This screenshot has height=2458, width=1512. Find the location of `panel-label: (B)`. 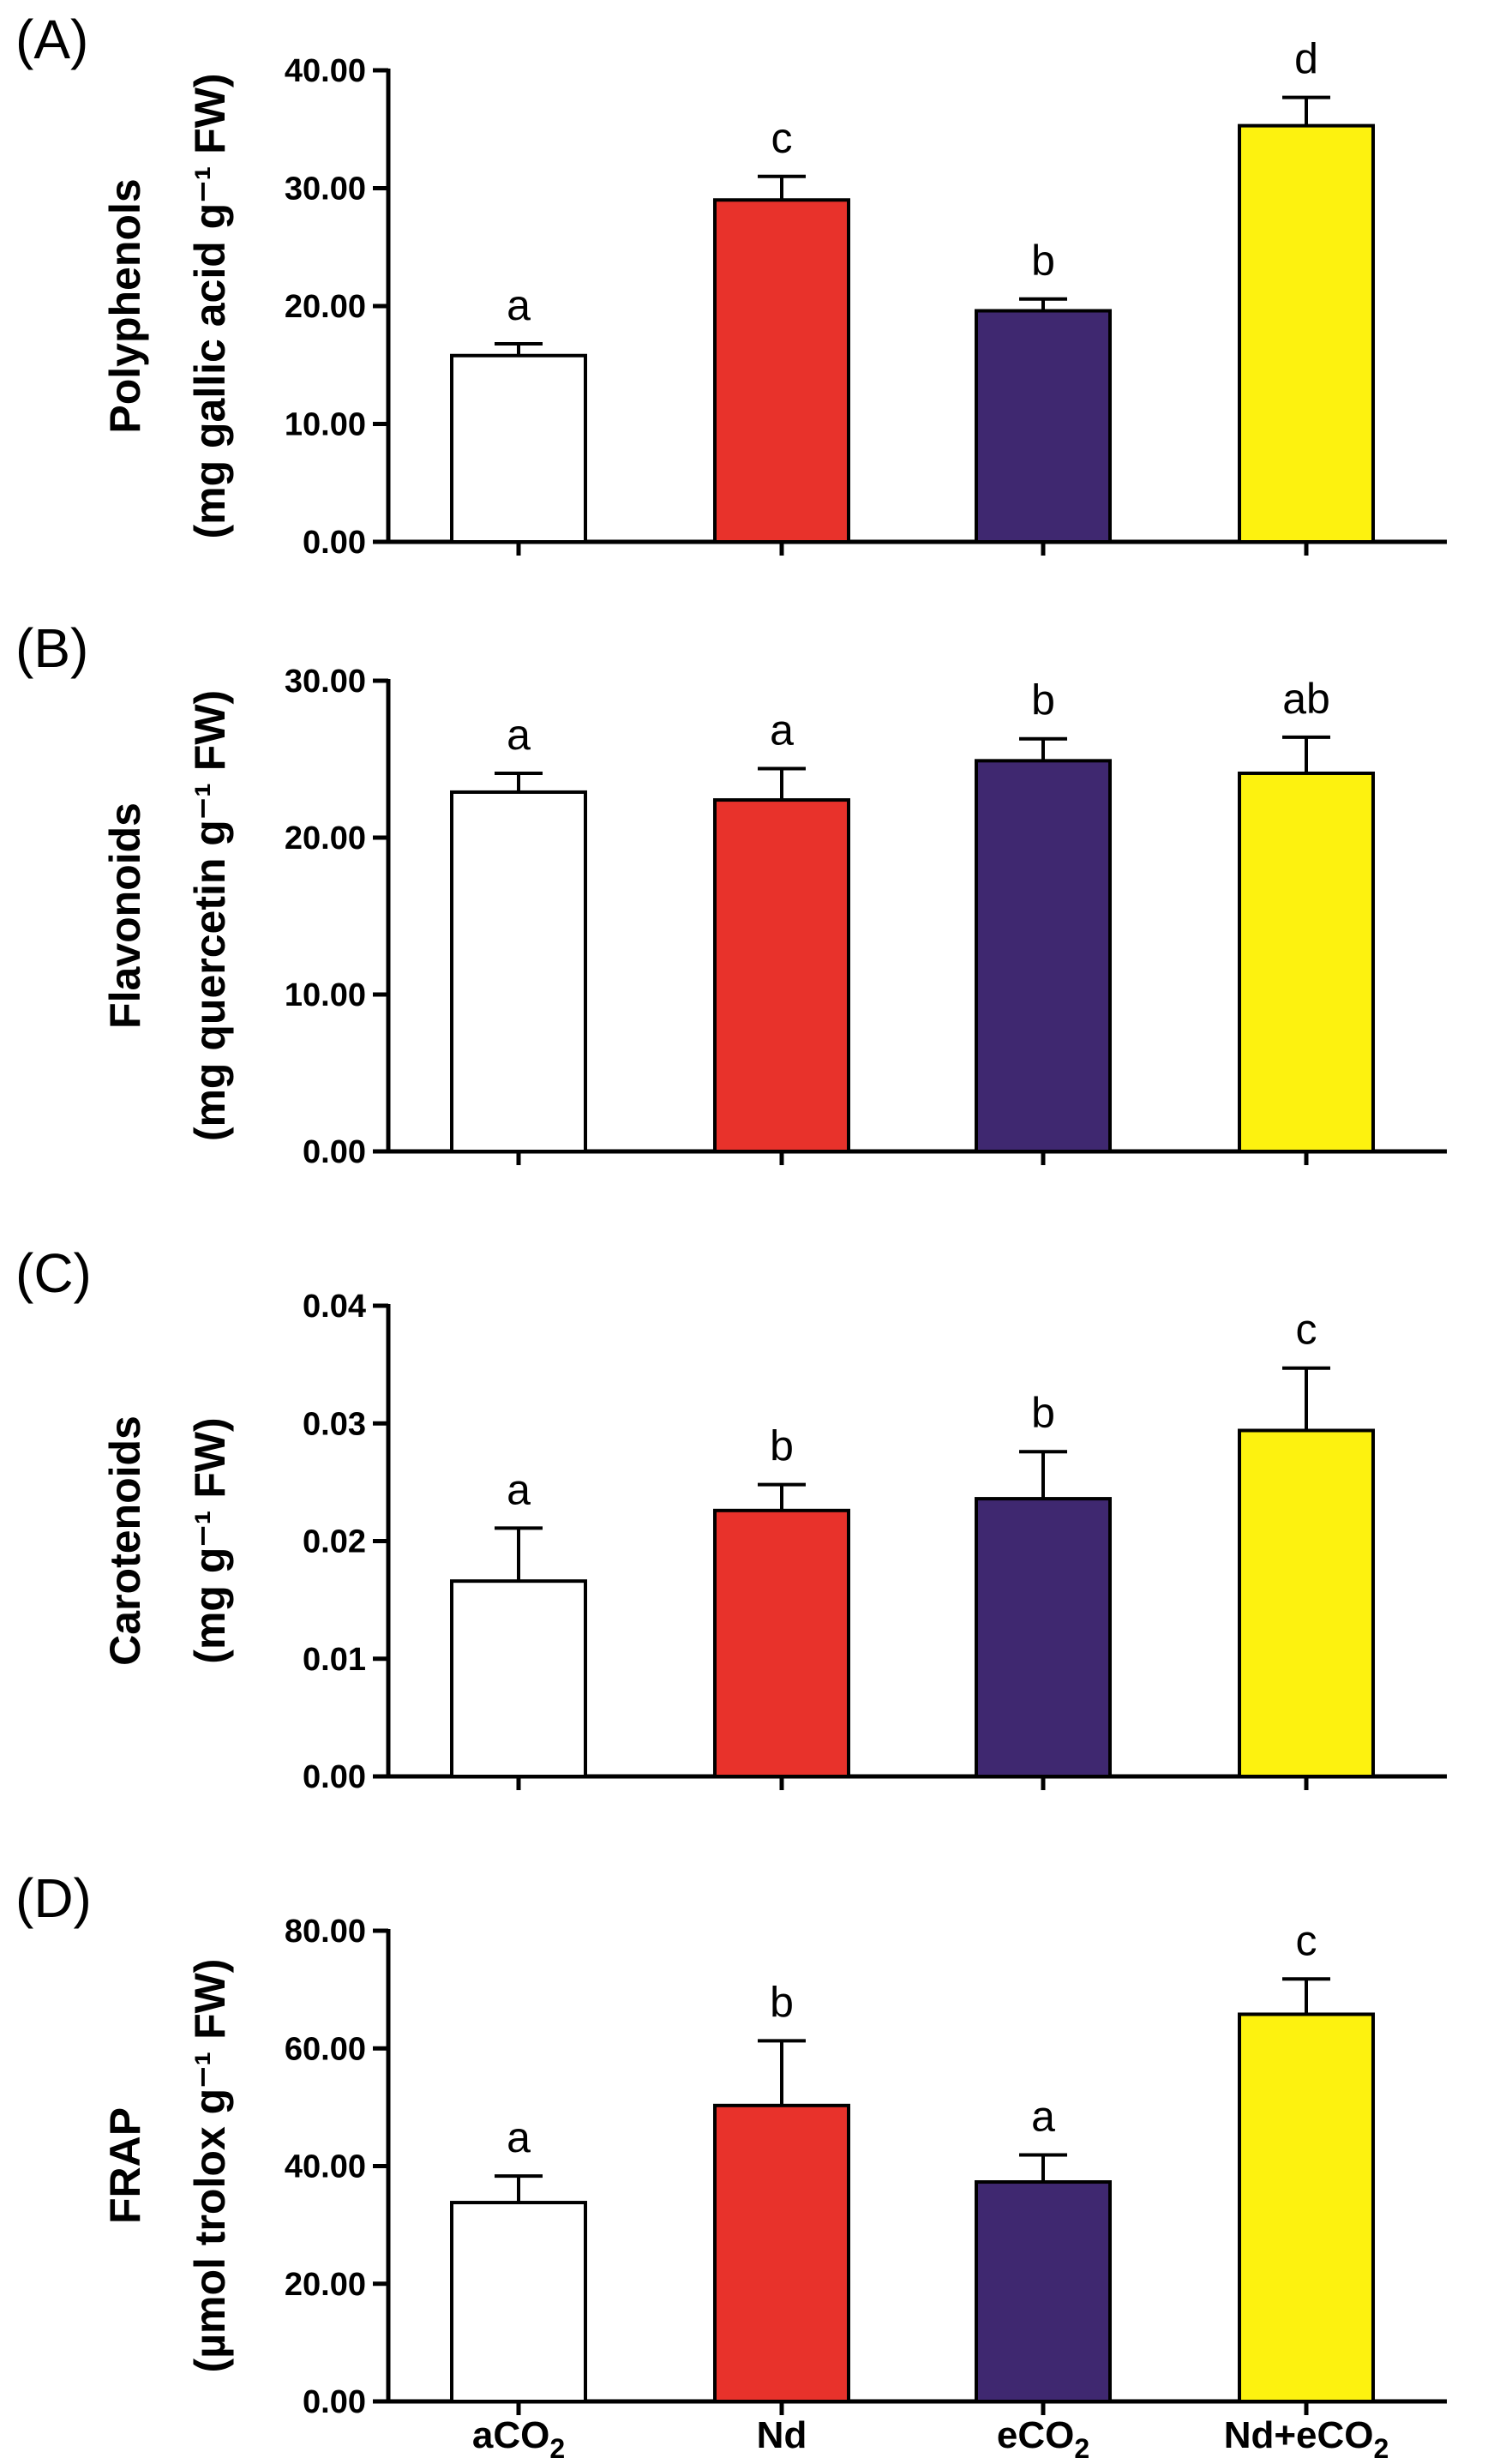

panel-label: (B) is located at coordinates (51, 648).